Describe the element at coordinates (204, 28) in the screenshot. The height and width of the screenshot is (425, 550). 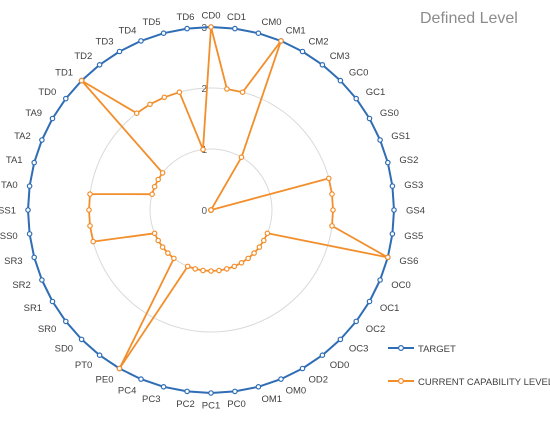
I see `radial-tick-label: 3` at that location.